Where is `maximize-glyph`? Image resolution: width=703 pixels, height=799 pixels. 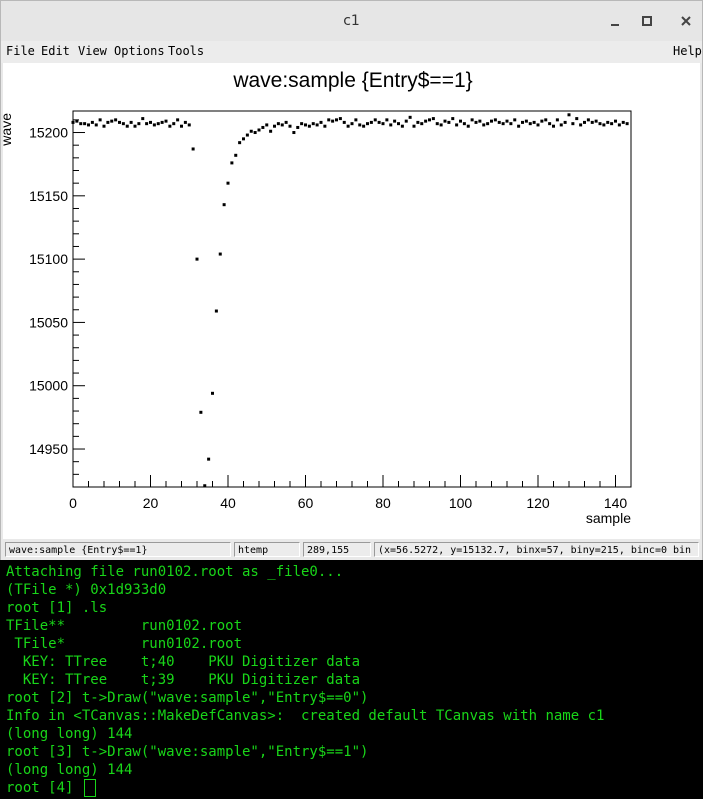 maximize-glyph is located at coordinates (647, 21).